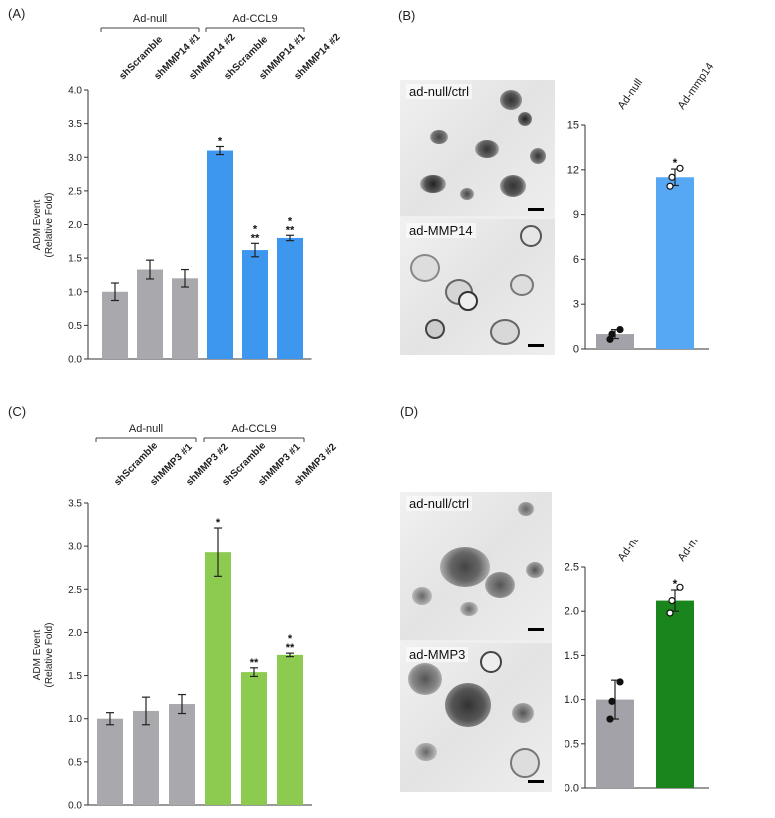 Image resolution: width=775 pixels, height=818 pixels. I want to click on panel-letter-a: (A), so click(17, 13).